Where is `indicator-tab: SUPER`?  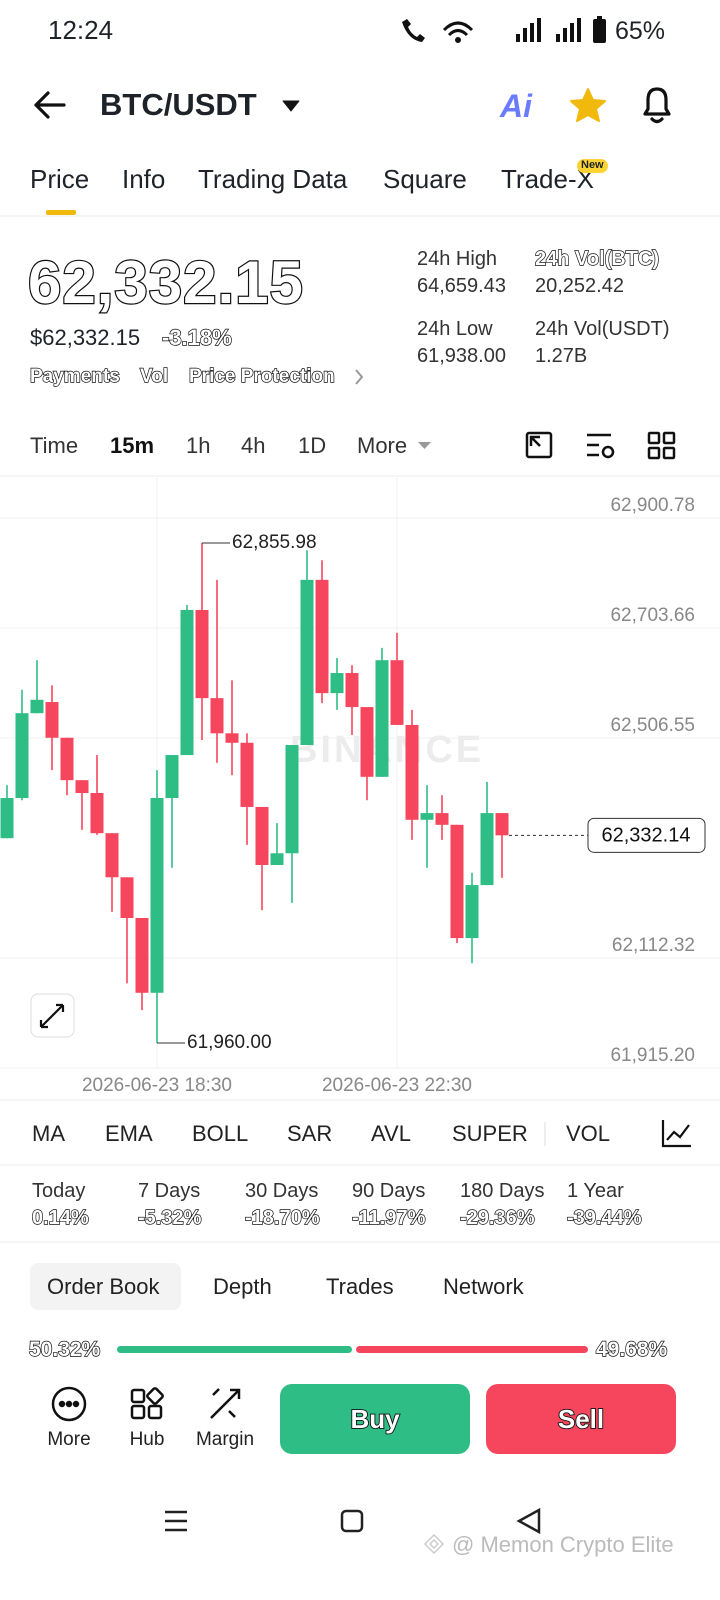 indicator-tab: SUPER is located at coordinates (490, 1133).